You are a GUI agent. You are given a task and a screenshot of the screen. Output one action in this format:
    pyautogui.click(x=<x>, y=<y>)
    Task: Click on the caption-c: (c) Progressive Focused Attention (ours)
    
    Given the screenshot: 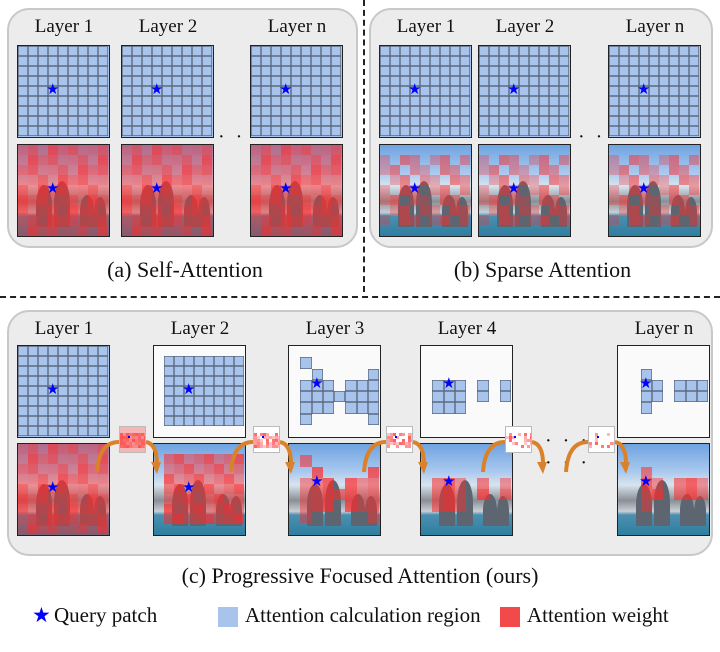 What is the action you would take?
    pyautogui.click(x=360, y=576)
    